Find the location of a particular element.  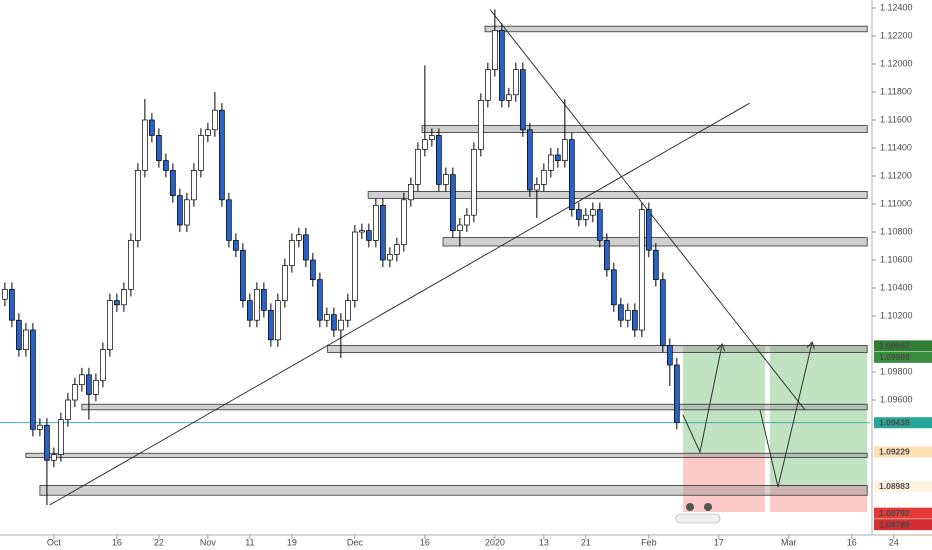

price-label-text: 1.08983 is located at coordinates (894, 486).